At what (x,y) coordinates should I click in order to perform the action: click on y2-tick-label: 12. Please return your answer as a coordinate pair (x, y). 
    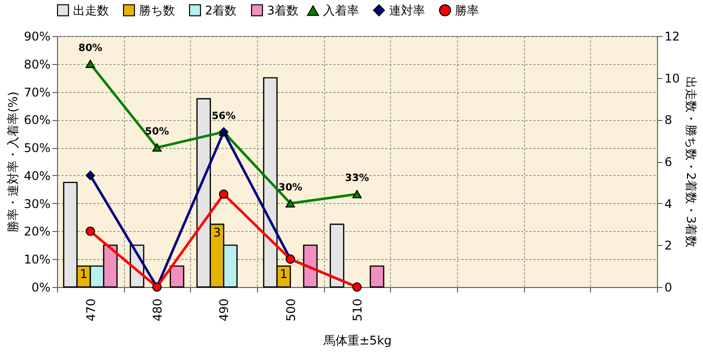
    Looking at the image, I should click on (672, 37).